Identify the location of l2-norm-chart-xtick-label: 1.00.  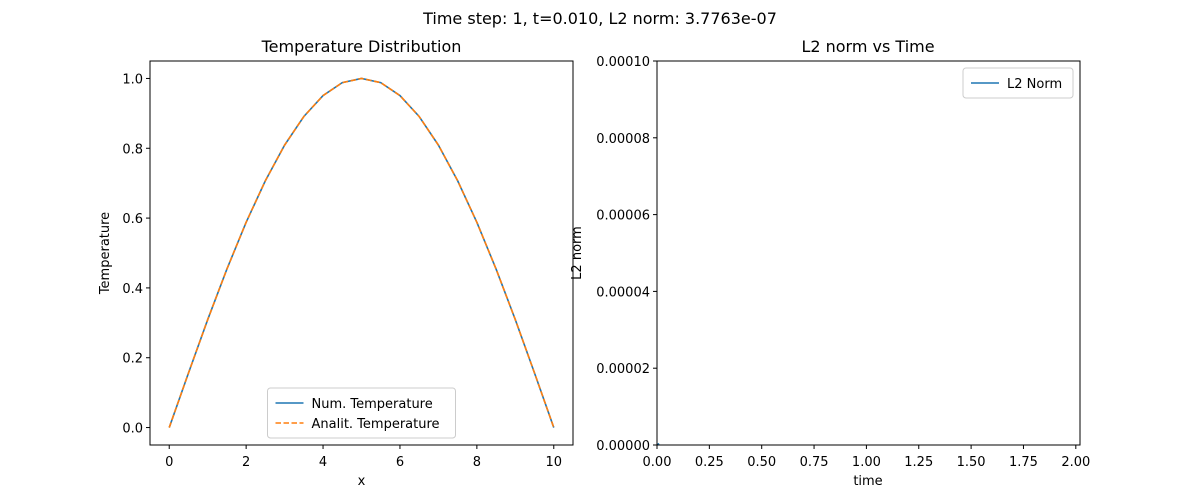
(866, 462).